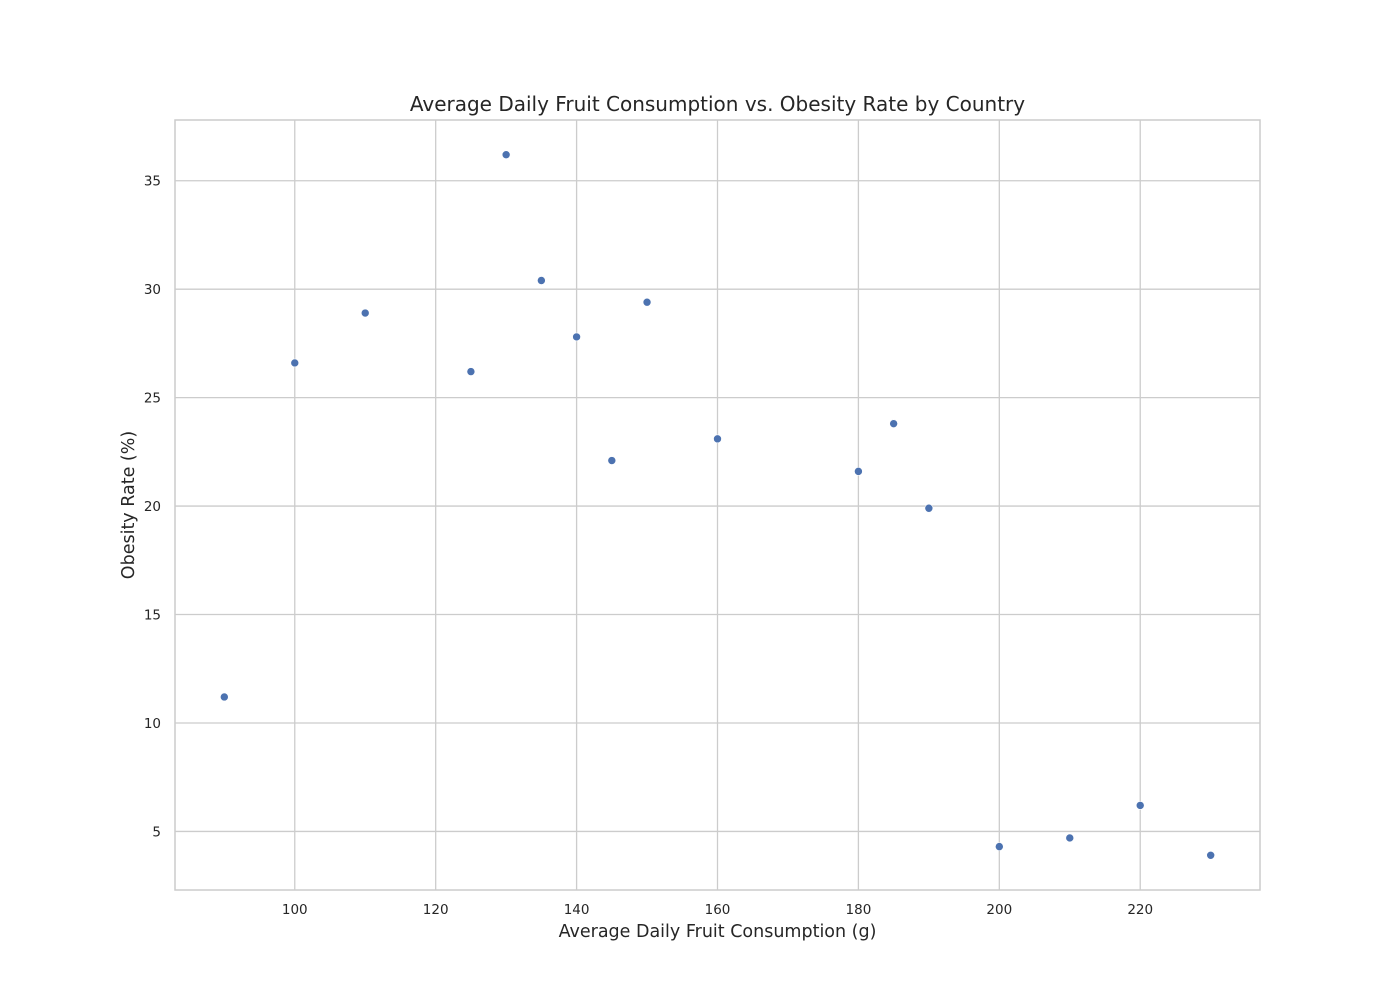 The image size is (1400, 1004). I want to click on y-tick-label: 20, so click(152, 507).